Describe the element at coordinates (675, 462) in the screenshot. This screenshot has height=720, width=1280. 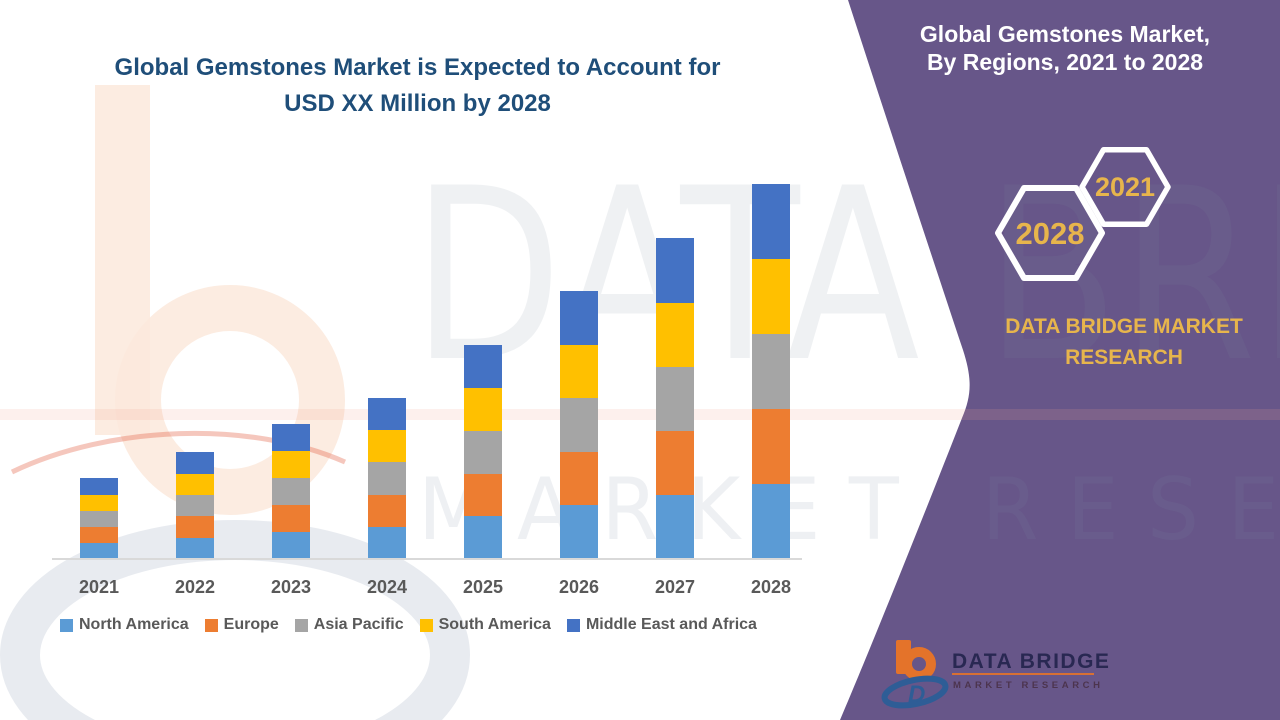
I see `bar-segment-2027-europe` at that location.